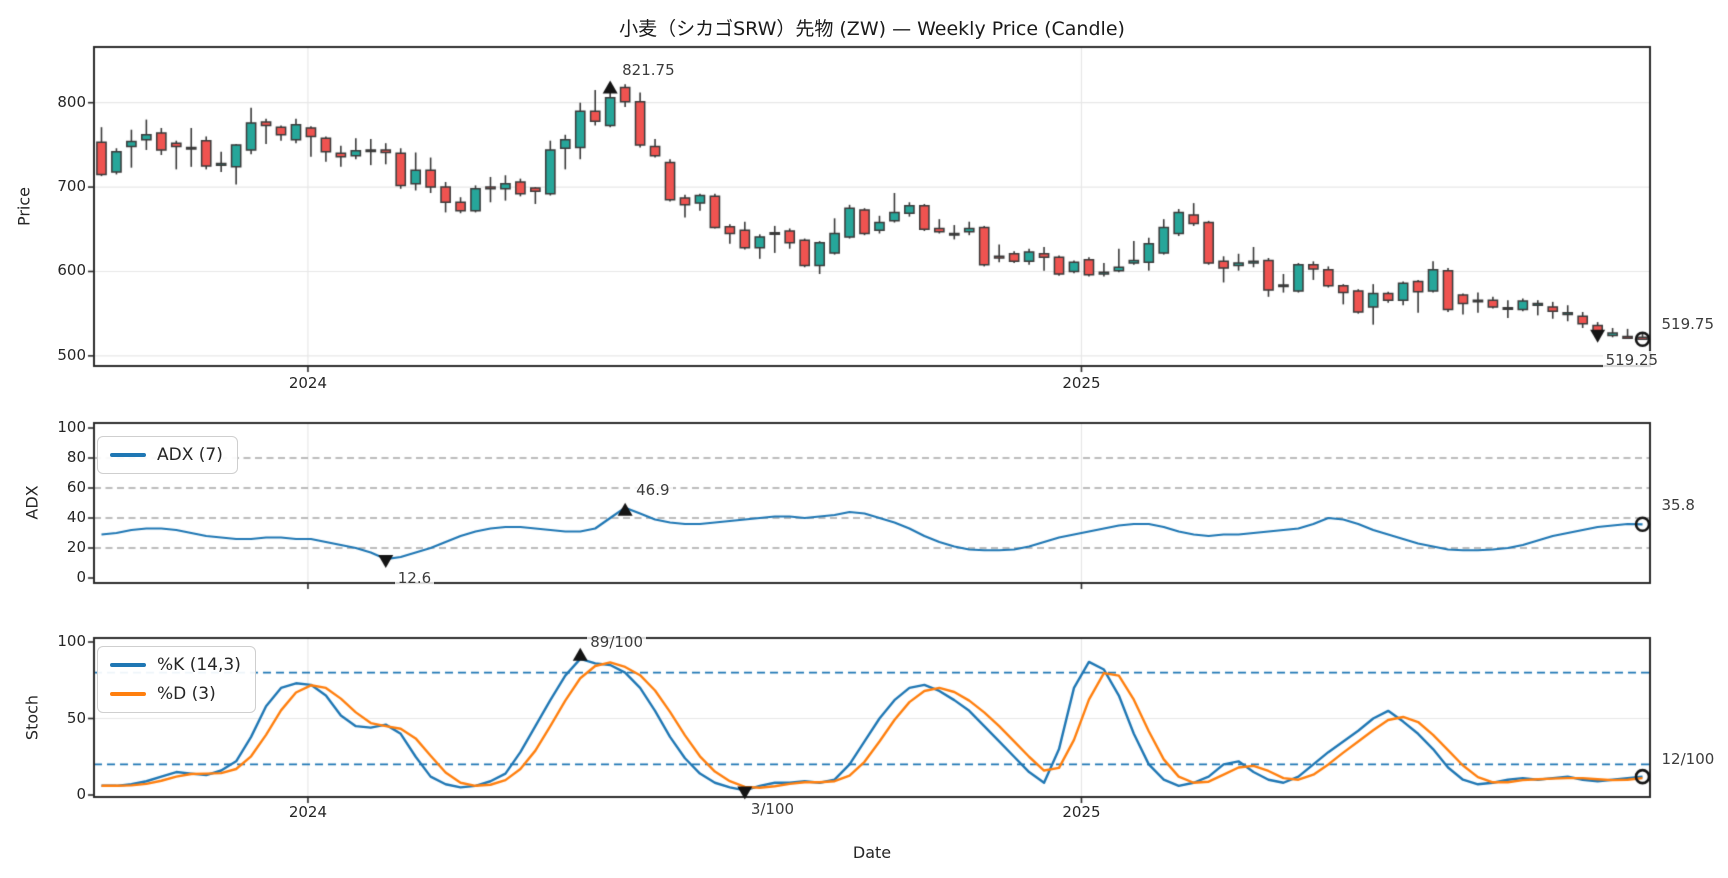 The width and height of the screenshot is (1728, 878). I want to click on adx-ytick-100: 100, so click(71, 427).